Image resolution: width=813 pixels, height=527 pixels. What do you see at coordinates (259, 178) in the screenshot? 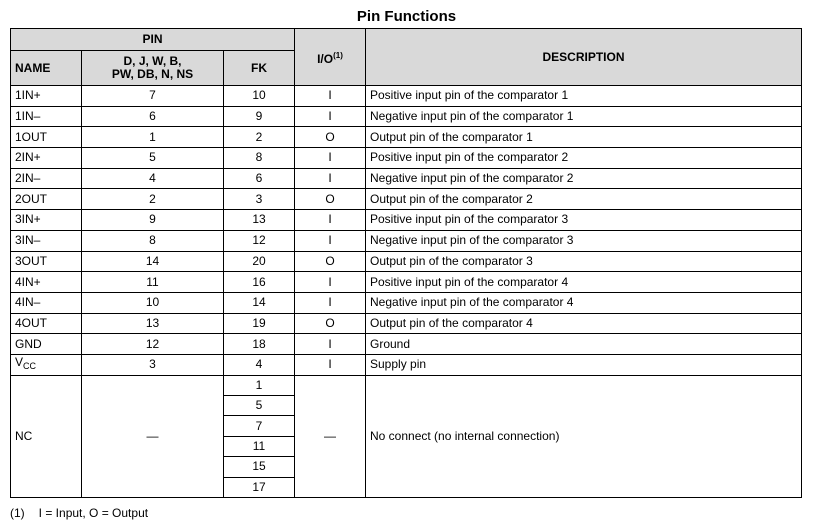
I see `pin-number-fk: 6` at bounding box center [259, 178].